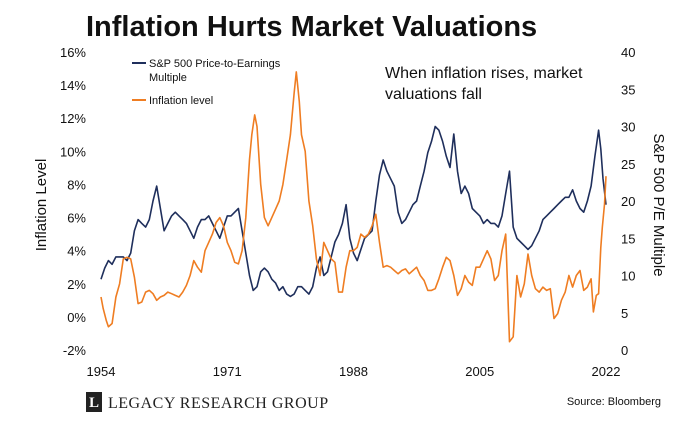  What do you see at coordinates (215, 64) in the screenshot?
I see `legend-label-pe-line1: S&P 500 Price-to-Earnings` at bounding box center [215, 64].